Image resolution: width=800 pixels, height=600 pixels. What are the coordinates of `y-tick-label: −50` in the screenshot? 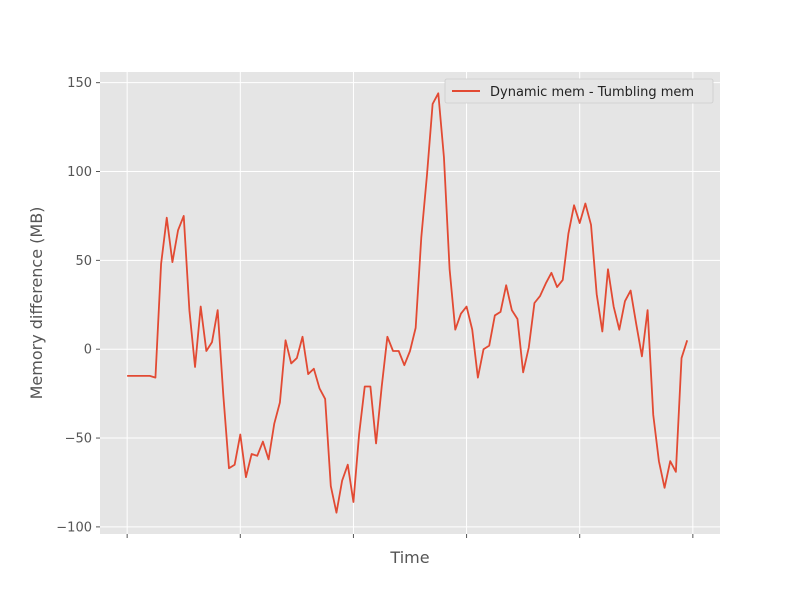 It's located at (78, 439).